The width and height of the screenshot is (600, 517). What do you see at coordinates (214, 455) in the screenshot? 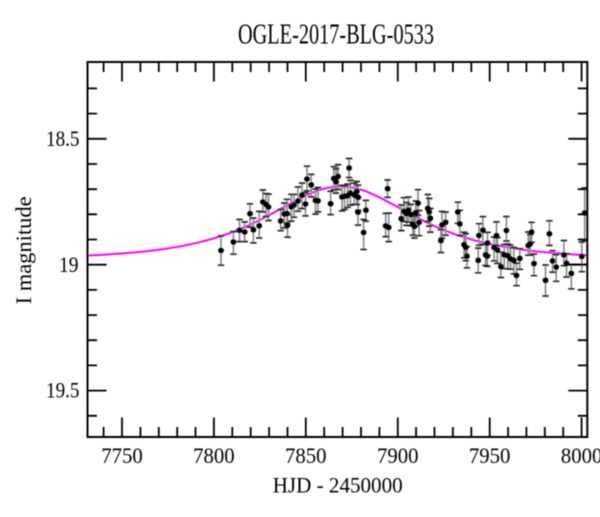
I see `svg-text: 7800` at bounding box center [214, 455].